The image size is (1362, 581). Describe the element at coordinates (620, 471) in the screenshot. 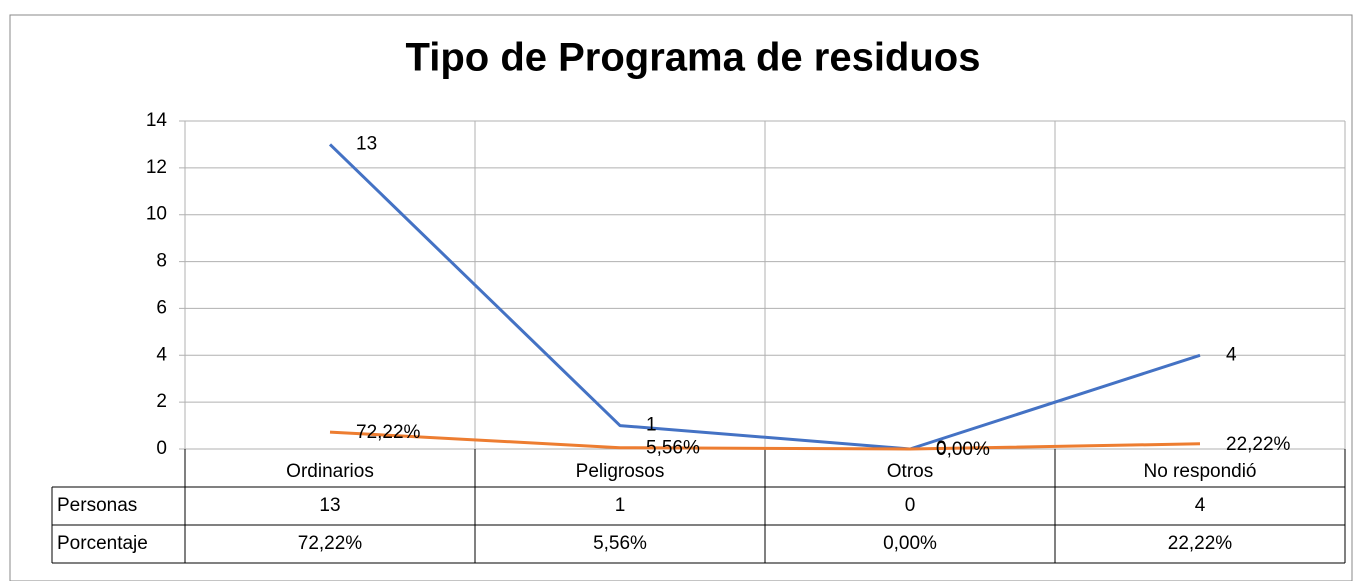

I see `x-tick-label: Peligrosos` at that location.